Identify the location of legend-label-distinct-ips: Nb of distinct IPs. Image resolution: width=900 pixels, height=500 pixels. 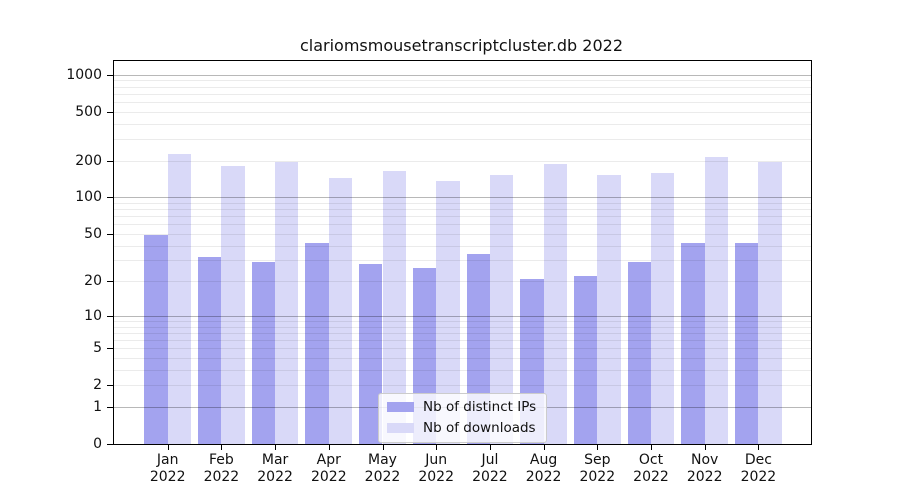
(480, 407).